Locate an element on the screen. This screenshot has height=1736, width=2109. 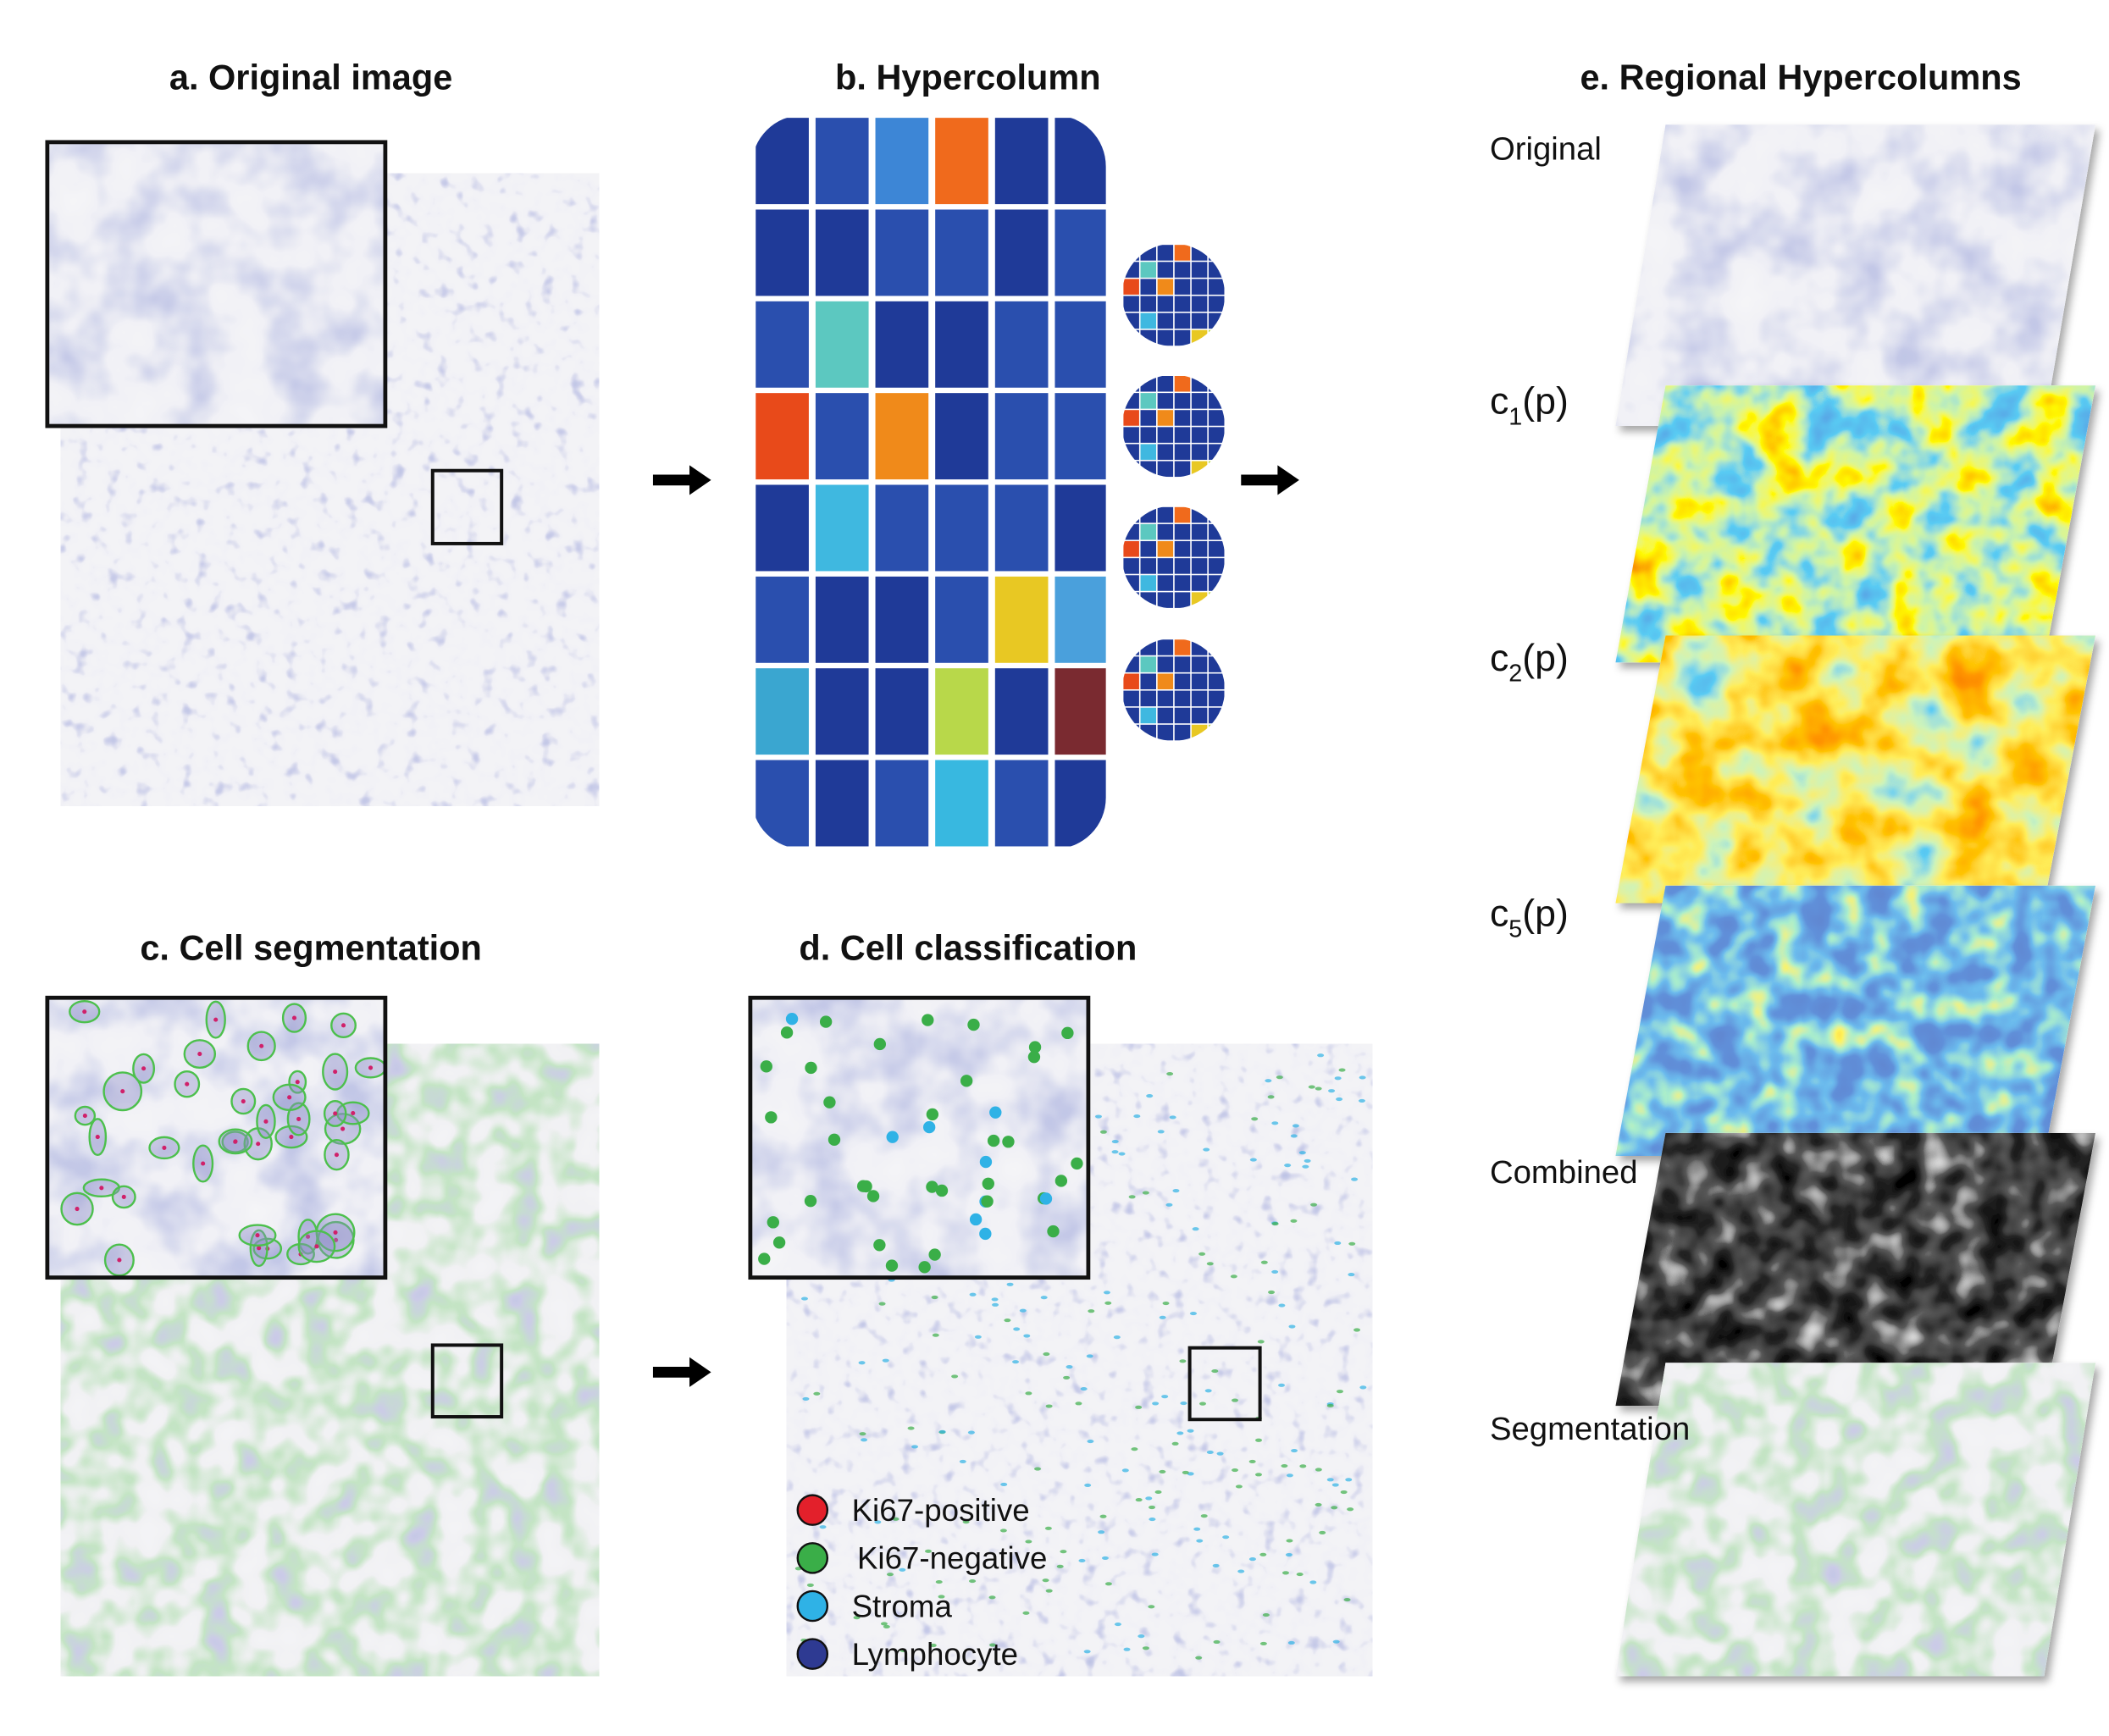
legend-label: Stroma is located at coordinates (902, 1606).